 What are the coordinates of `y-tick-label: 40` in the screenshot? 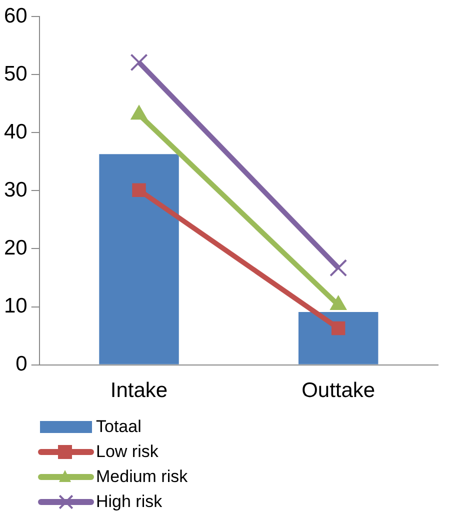 It's located at (16, 132).